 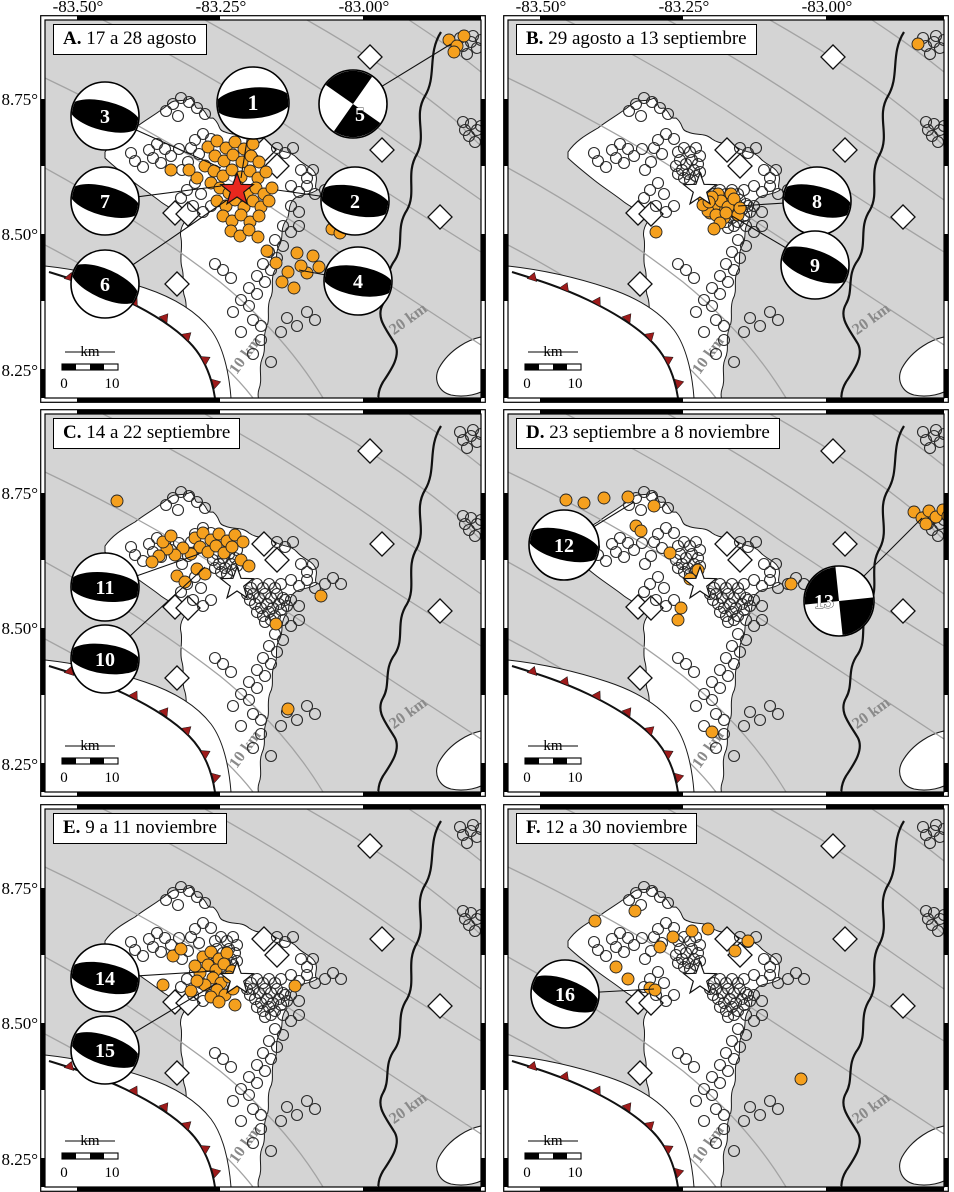 What do you see at coordinates (19, 764) in the screenshot?
I see `latitude-label: 8.25°` at bounding box center [19, 764].